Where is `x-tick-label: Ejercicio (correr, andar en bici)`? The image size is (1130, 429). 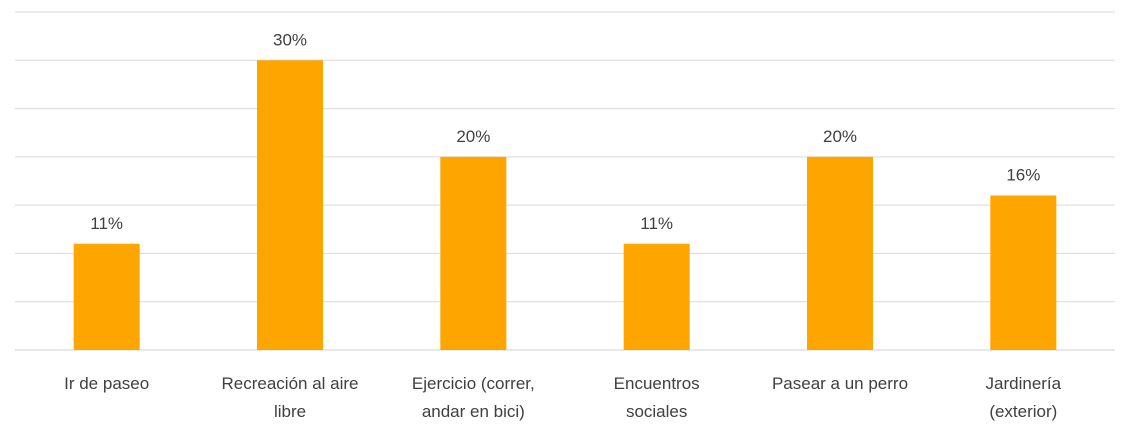
x-tick-label: Ejercicio (correr, andar en bici) is located at coordinates (473, 397).